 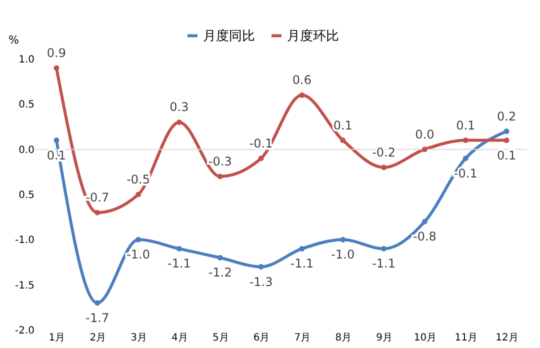 What do you see at coordinates (138, 338) in the screenshot?
I see `x-tick-label: 3月` at bounding box center [138, 338].